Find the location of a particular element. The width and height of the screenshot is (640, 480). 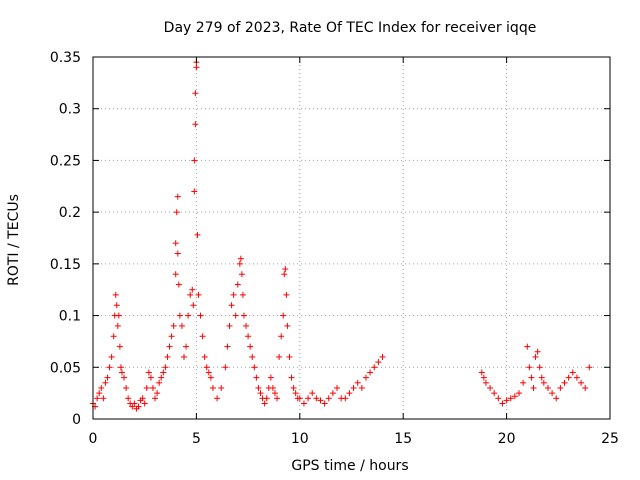

x-tick-label: 0 is located at coordinates (93, 439).